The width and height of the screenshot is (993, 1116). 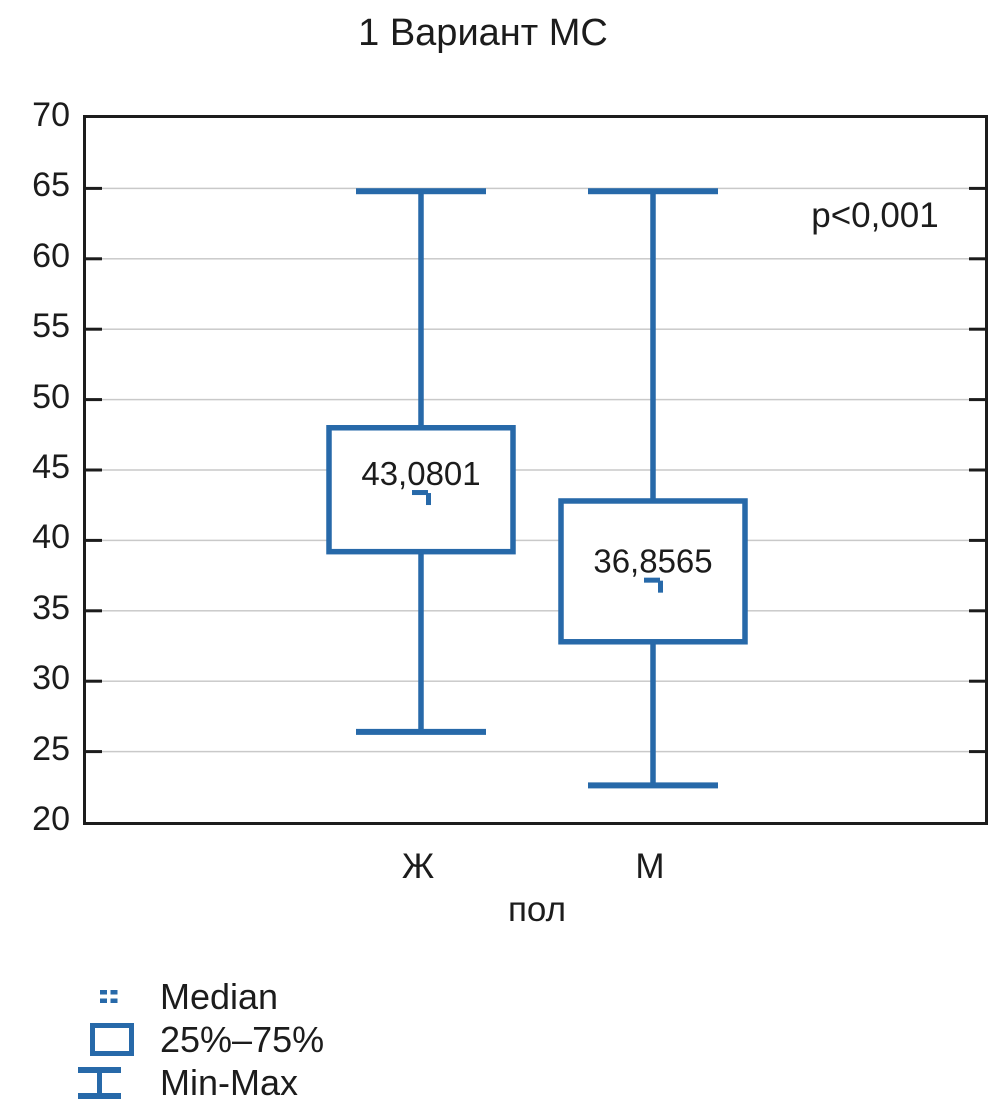 I want to click on legend-label-median: Median, so click(x=219, y=996).